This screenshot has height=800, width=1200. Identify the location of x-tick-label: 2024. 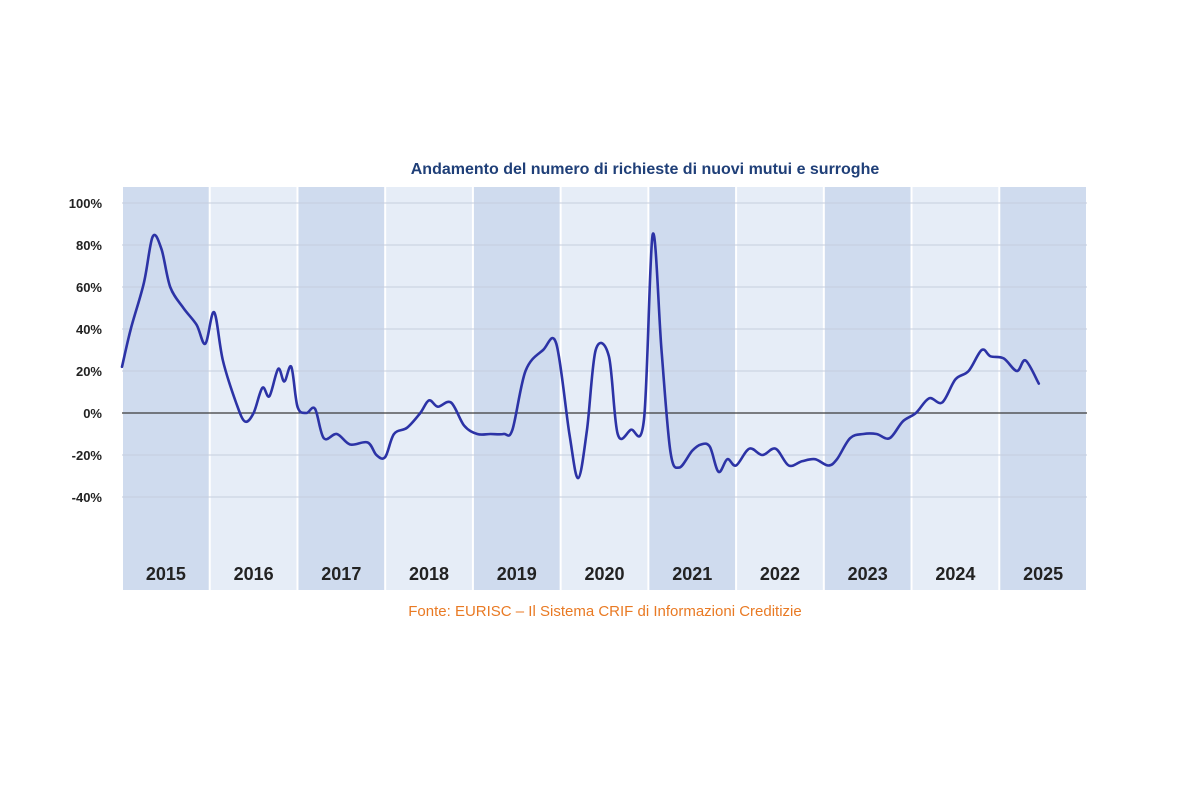
(955, 574).